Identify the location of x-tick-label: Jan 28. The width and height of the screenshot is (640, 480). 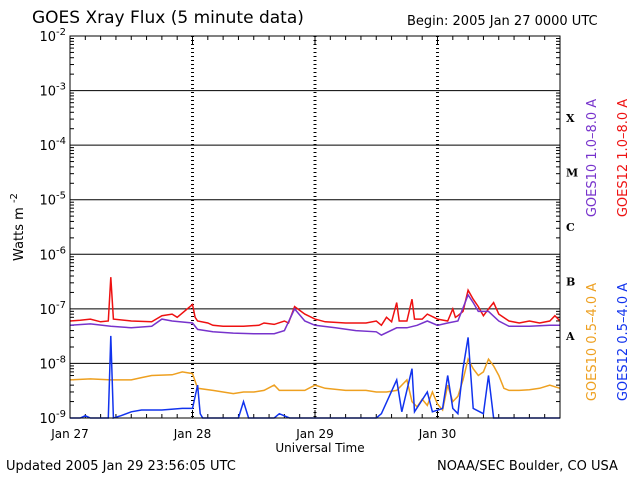
(192, 434).